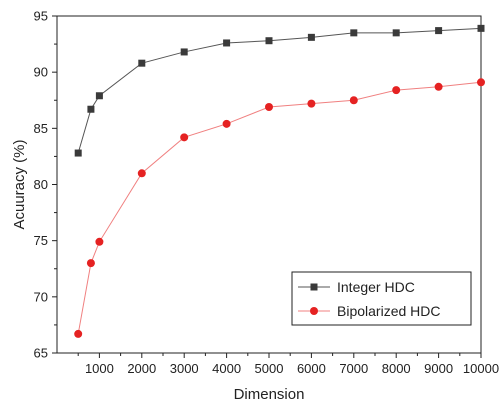  Describe the element at coordinates (19, 184) in the screenshot. I see `y-axis-title: Acuuracy (%)` at that location.